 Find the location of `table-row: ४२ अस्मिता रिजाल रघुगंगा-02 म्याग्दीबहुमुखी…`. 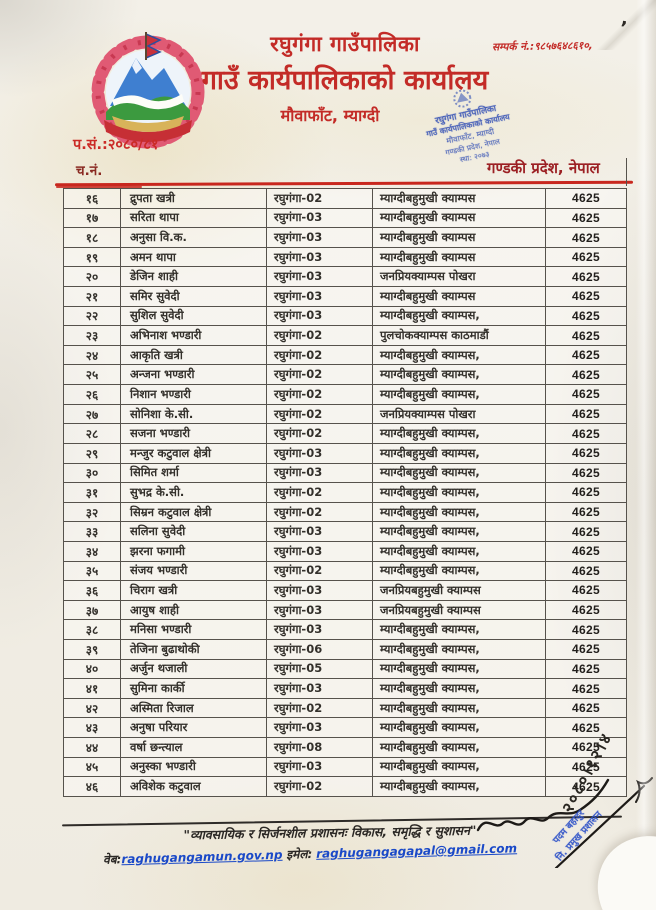

table-row: ४२ अस्मिता रिजाल रघुगंगा-02 म्याग्दीबहुमुखी… is located at coordinates (345, 708).